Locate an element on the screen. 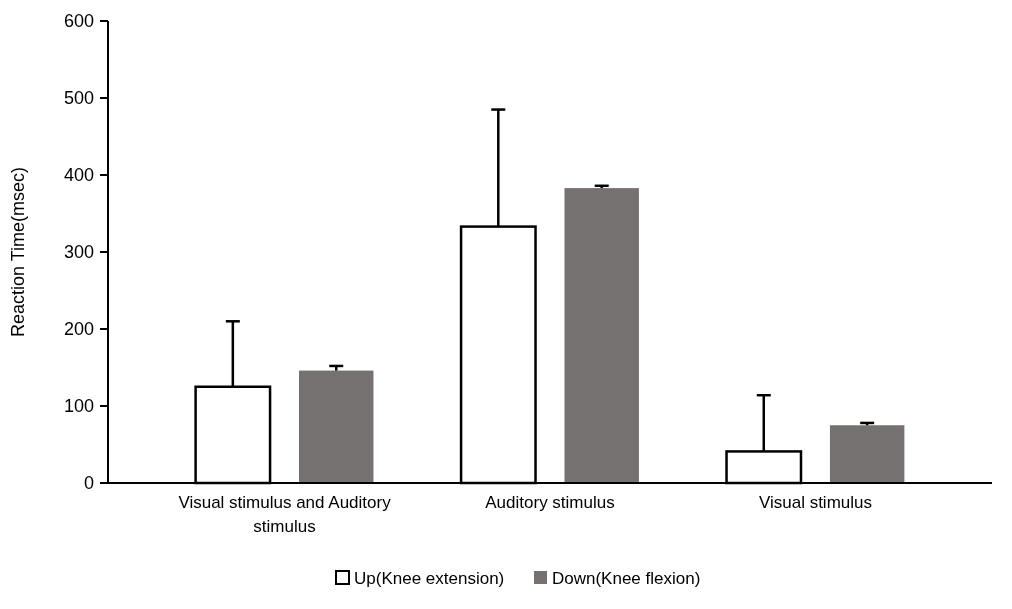 The width and height of the screenshot is (1012, 609). y-tick-label: 500 is located at coordinates (78, 98).